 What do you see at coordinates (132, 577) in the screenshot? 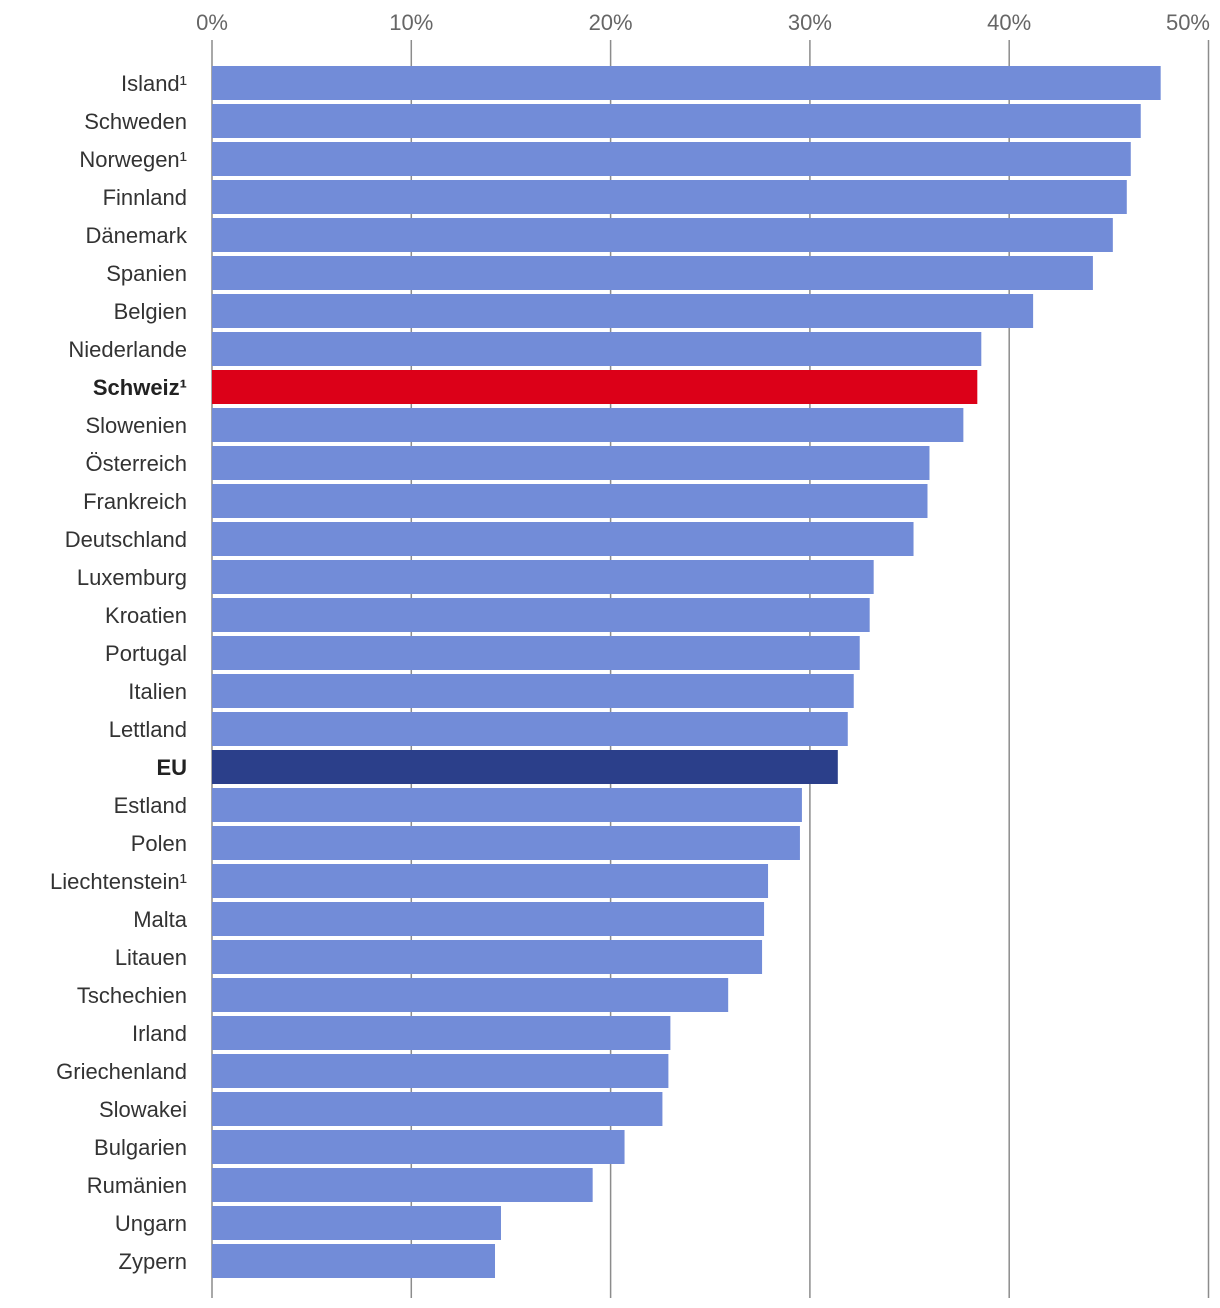
I see `category-label: Luxemburg` at bounding box center [132, 577].